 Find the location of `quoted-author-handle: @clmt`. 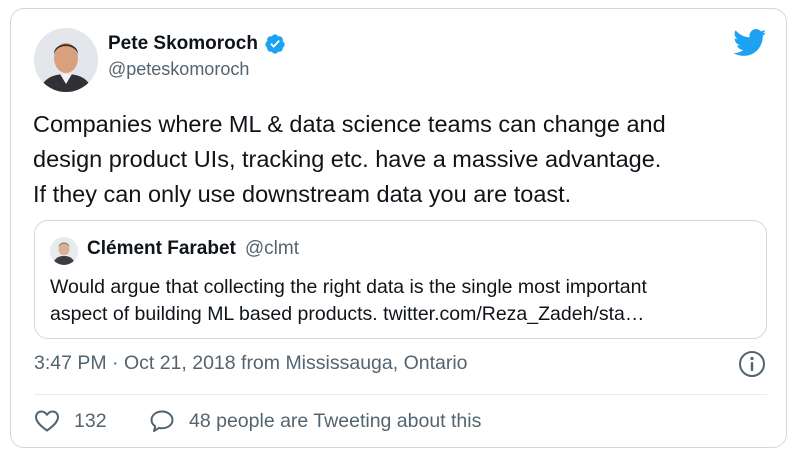

quoted-author-handle: @clmt is located at coordinates (271, 248).